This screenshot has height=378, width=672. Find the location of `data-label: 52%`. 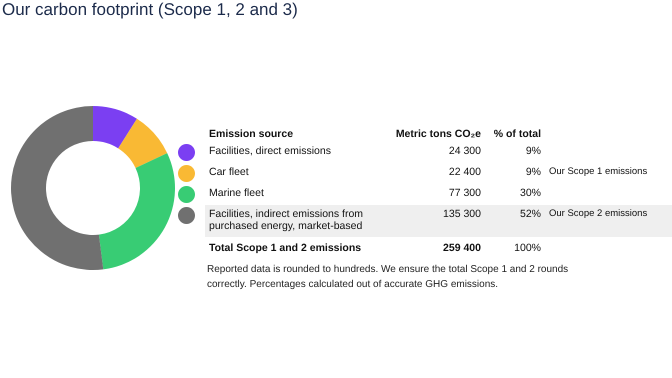

data-label: 52% is located at coordinates (530, 214).